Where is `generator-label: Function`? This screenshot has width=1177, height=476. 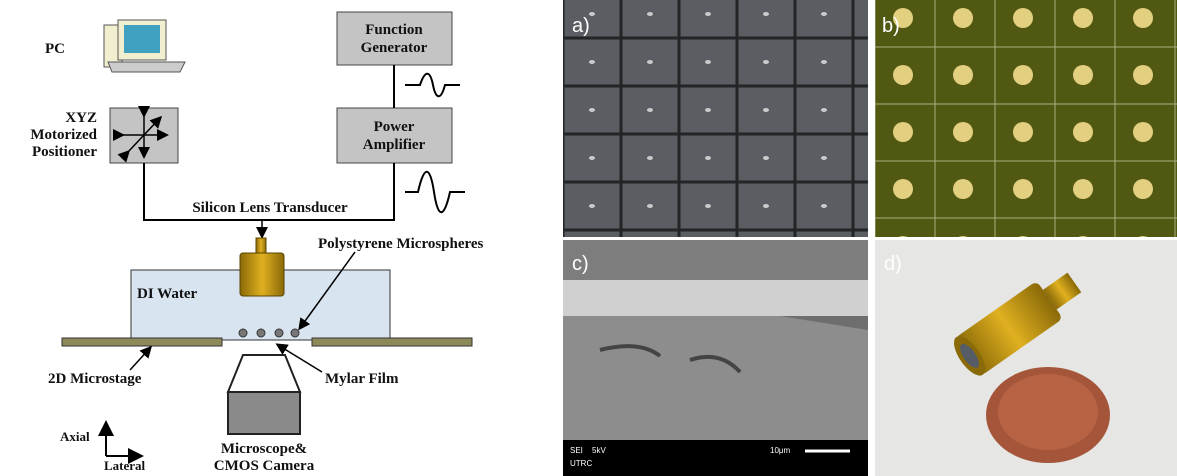
generator-label: Function is located at coordinates (394, 30).